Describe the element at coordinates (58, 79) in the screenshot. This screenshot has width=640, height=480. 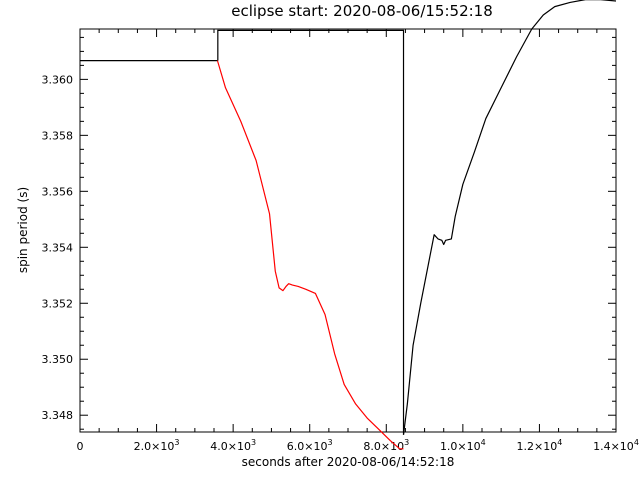
I see `y-tick-label: 3.360` at that location.